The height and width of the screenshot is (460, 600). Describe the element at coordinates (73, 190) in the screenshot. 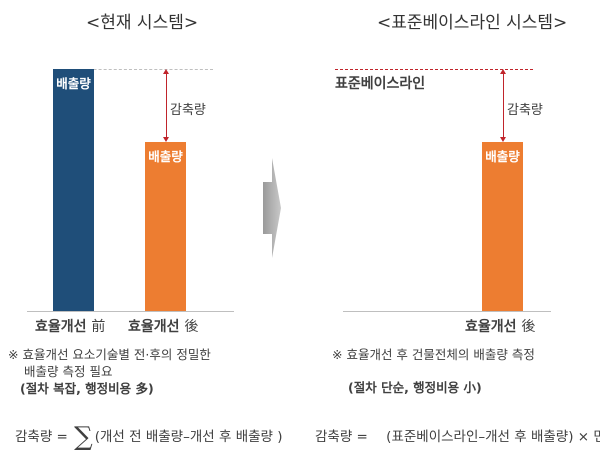

I see `bar-before-improvement: 배출량` at that location.